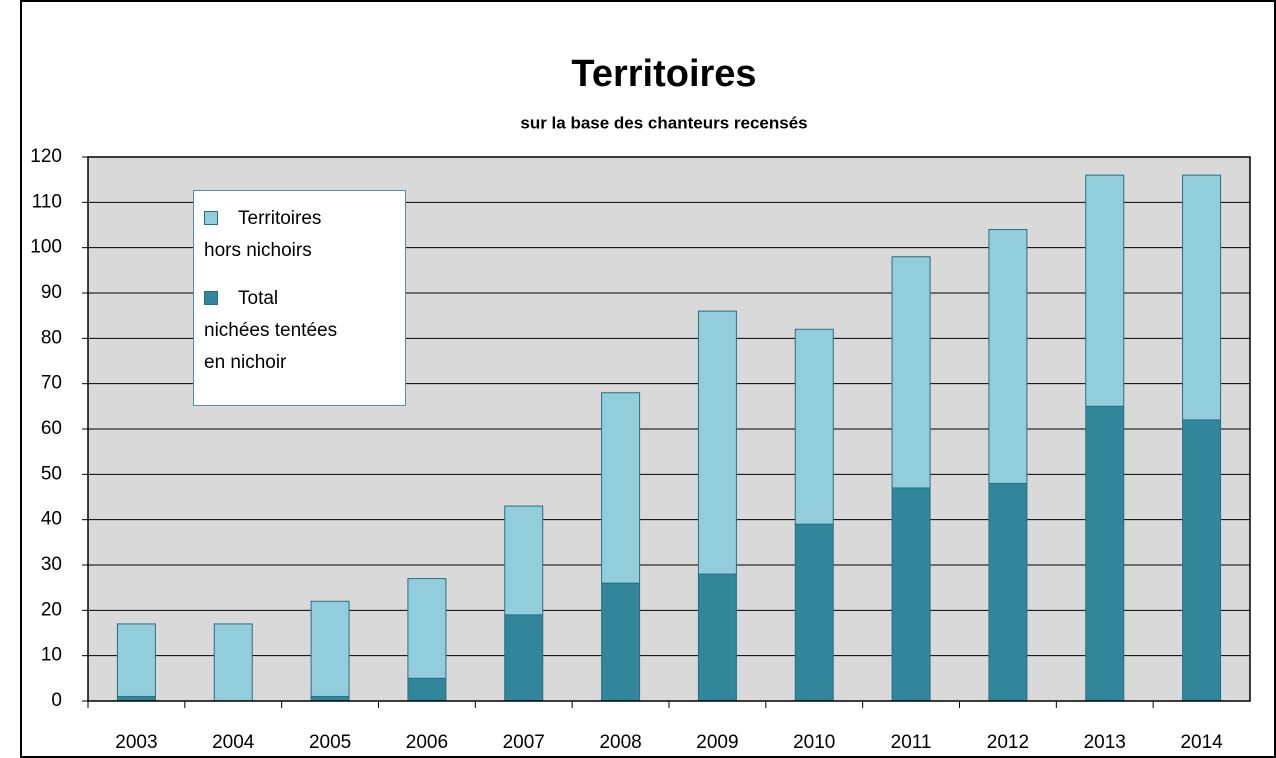 The height and width of the screenshot is (758, 1276). Describe the element at coordinates (263, 234) in the screenshot. I see `legend-label: Territoires hors nichoirs` at that location.